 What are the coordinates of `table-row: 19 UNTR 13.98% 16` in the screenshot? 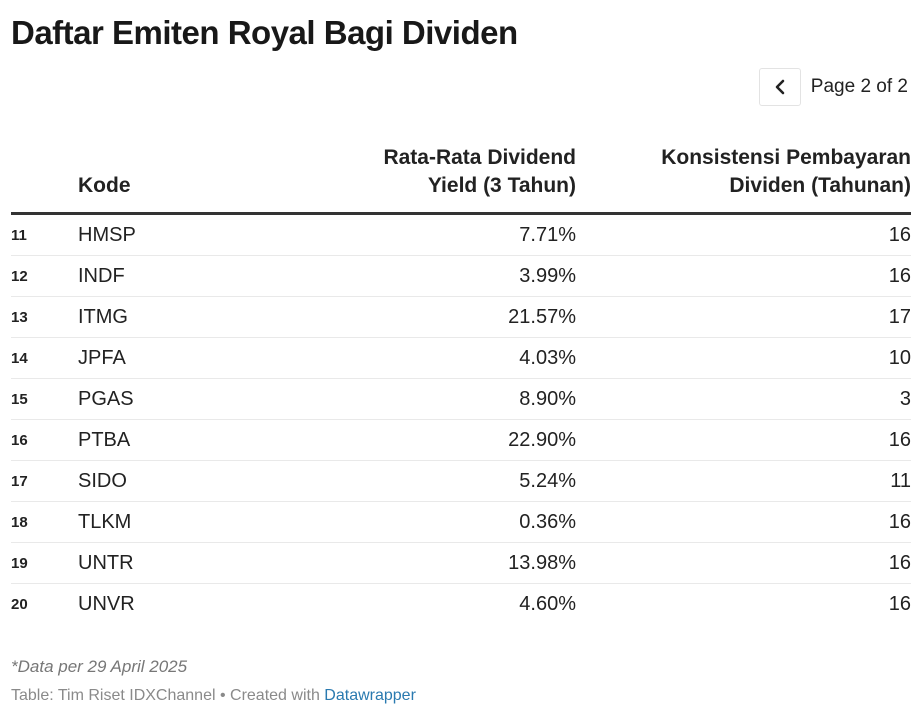 It's located at (461, 563).